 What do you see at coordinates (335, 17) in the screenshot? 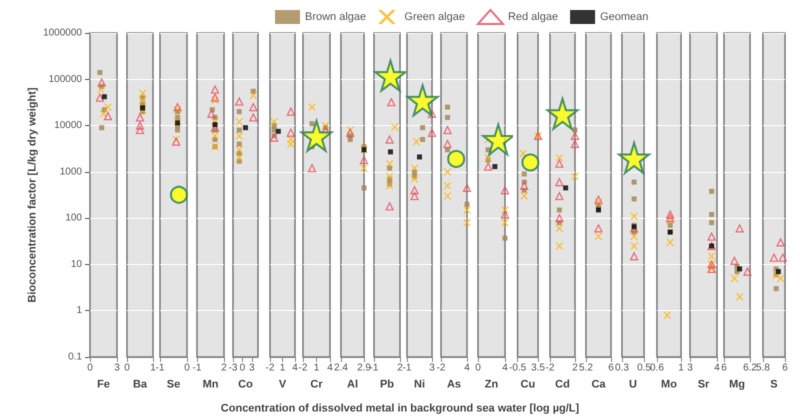
I see `legend-label: Brown algae` at bounding box center [335, 17].